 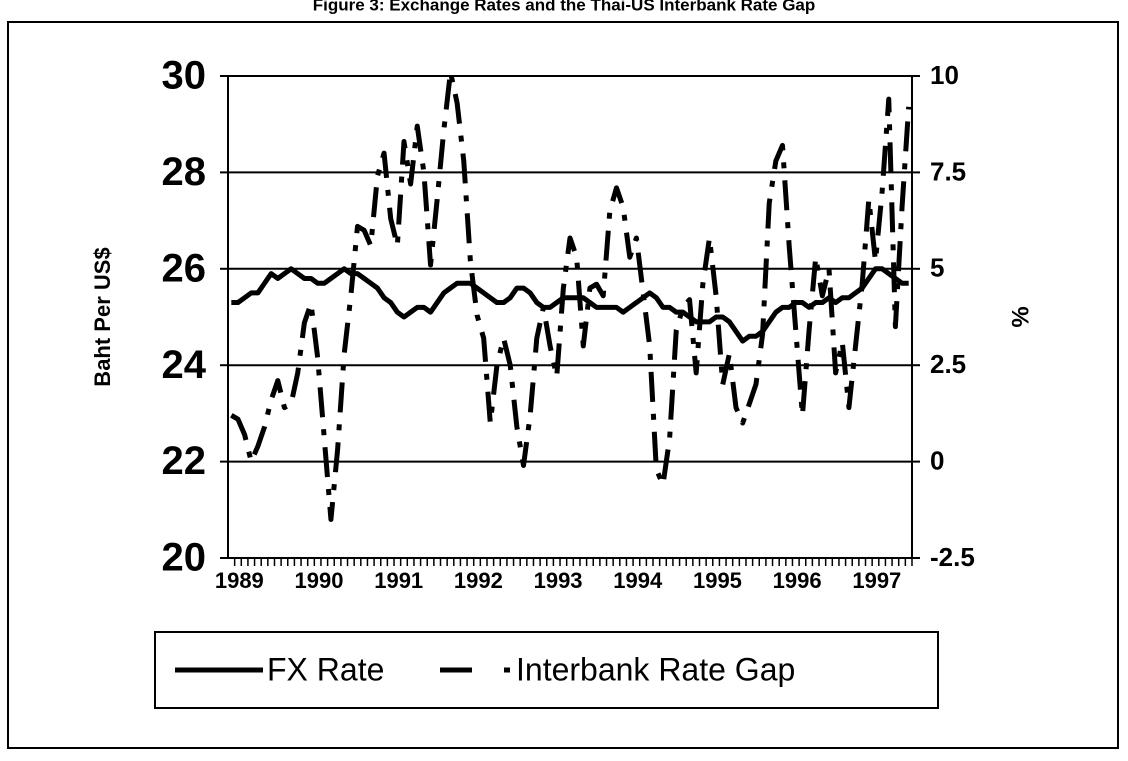 I want to click on legend-label: FX Rate, so click(x=325, y=669).